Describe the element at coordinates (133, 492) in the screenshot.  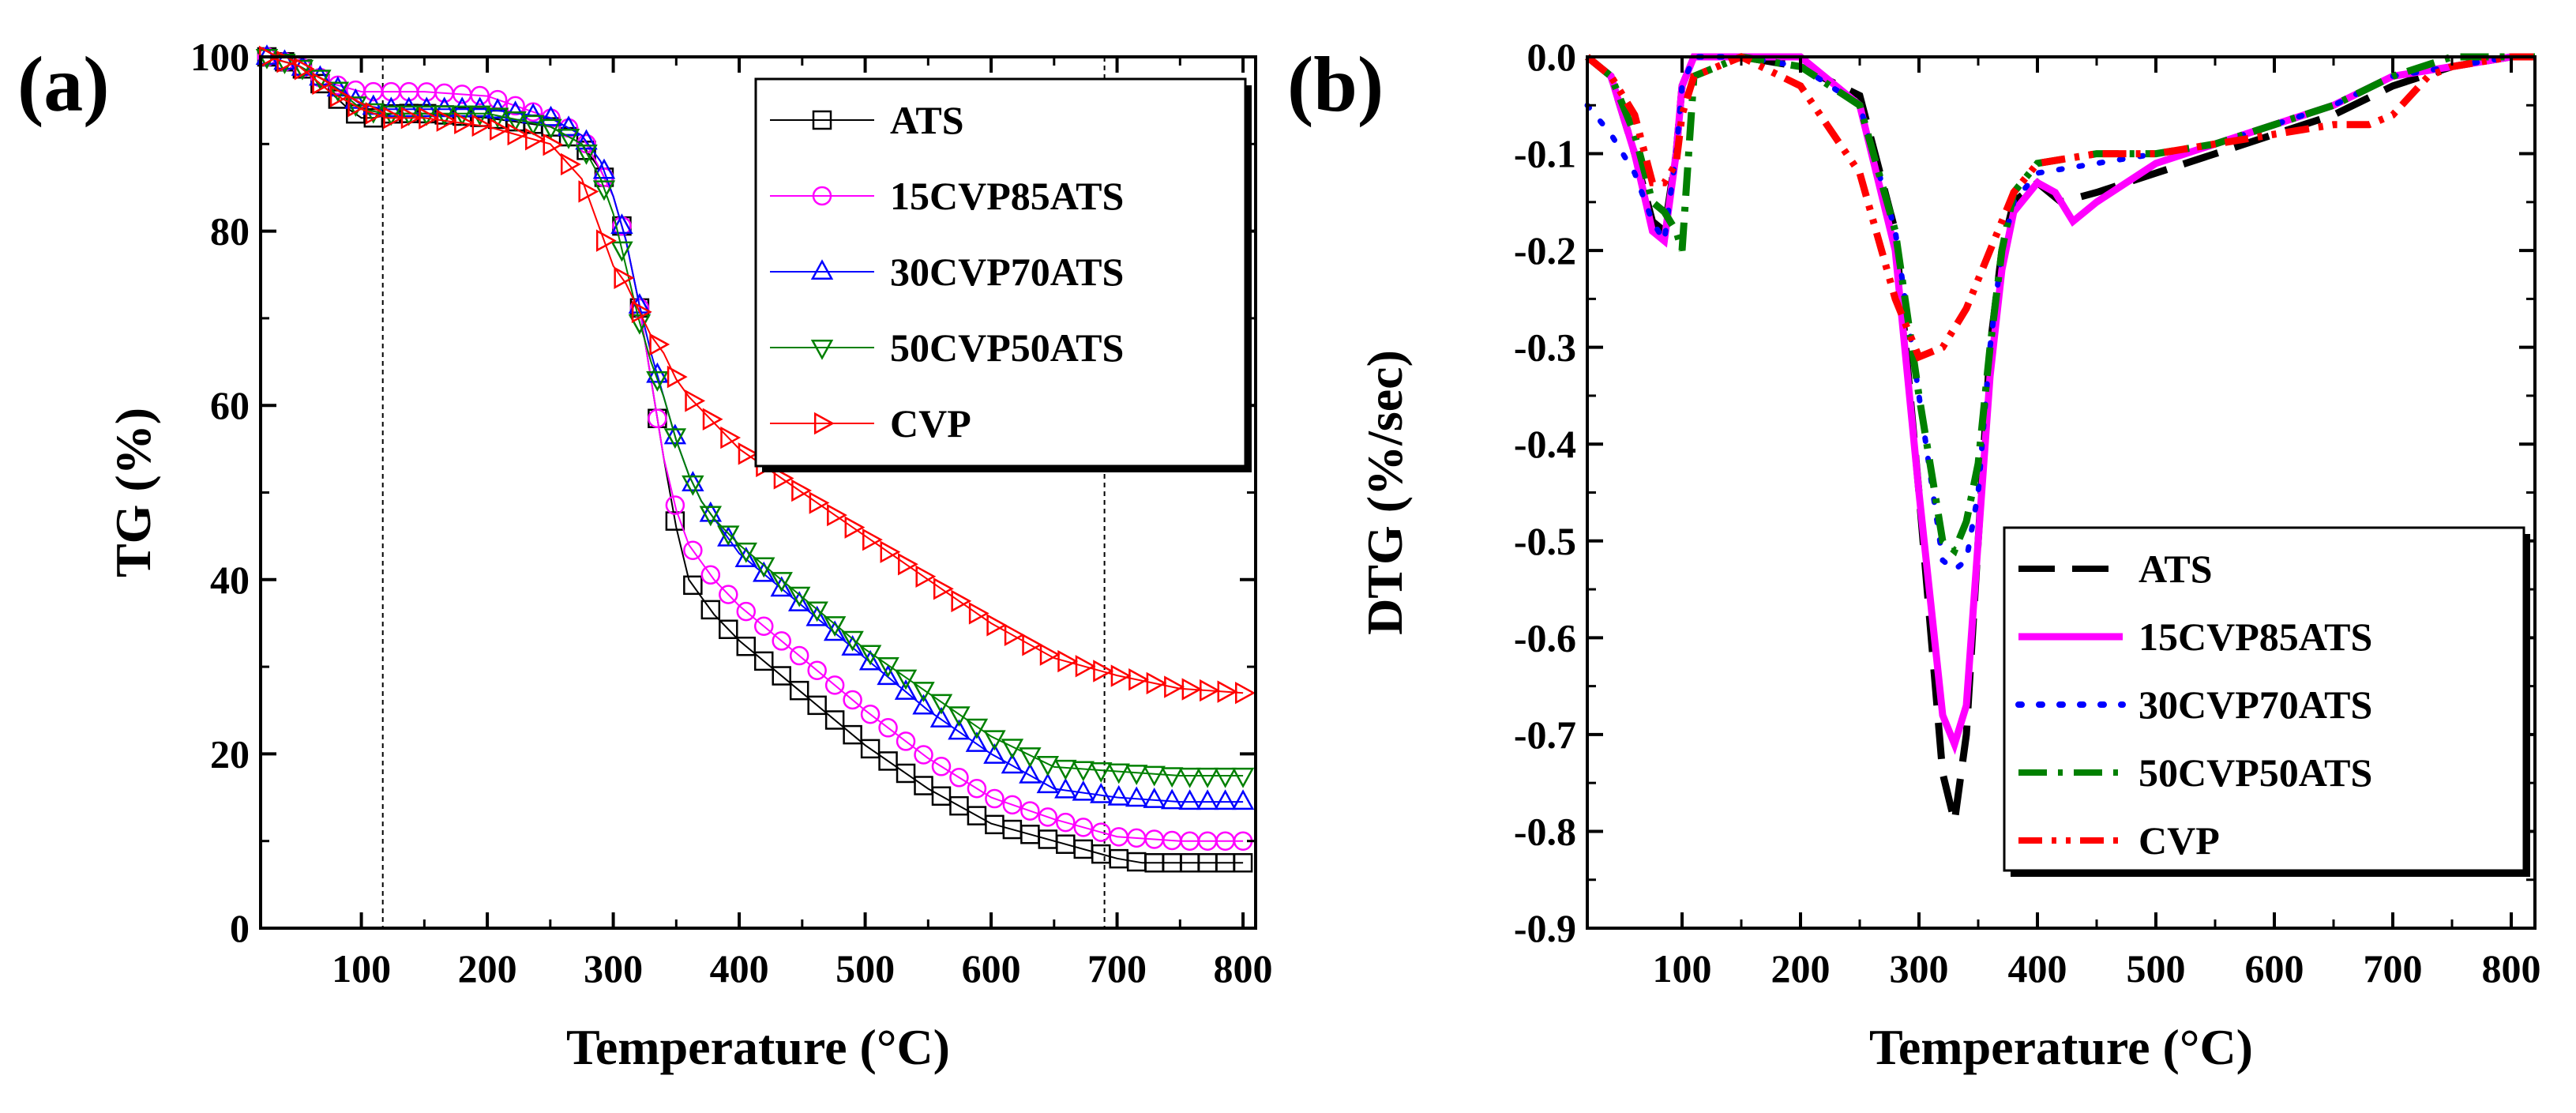
I see `y-axis-title: TG (%)` at that location.